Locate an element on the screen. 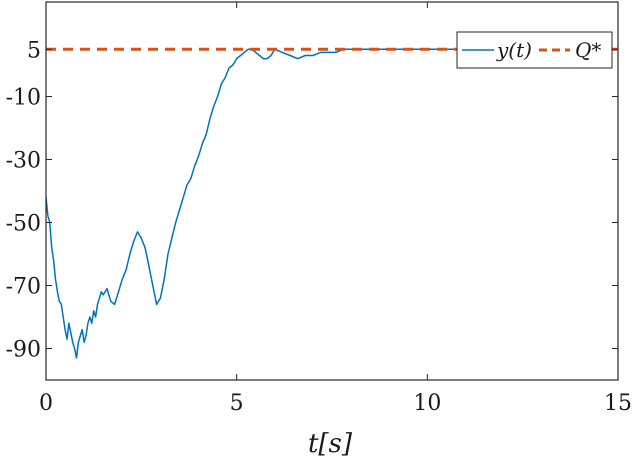 This screenshot has width=634, height=476. x-axis-label: t[s] is located at coordinates (330, 444).